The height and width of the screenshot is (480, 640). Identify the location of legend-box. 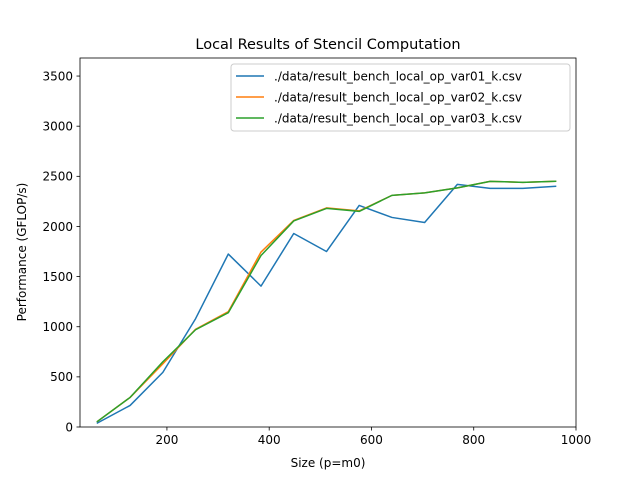
(400, 97).